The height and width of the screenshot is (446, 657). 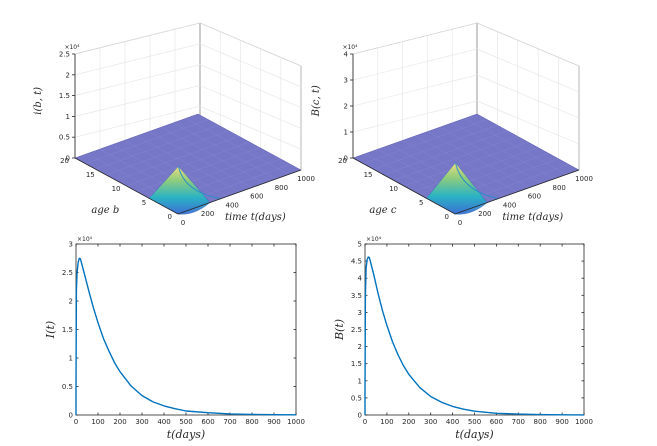 What do you see at coordinates (561, 422) in the screenshot?
I see `x-tick-label: 900` at bounding box center [561, 422].